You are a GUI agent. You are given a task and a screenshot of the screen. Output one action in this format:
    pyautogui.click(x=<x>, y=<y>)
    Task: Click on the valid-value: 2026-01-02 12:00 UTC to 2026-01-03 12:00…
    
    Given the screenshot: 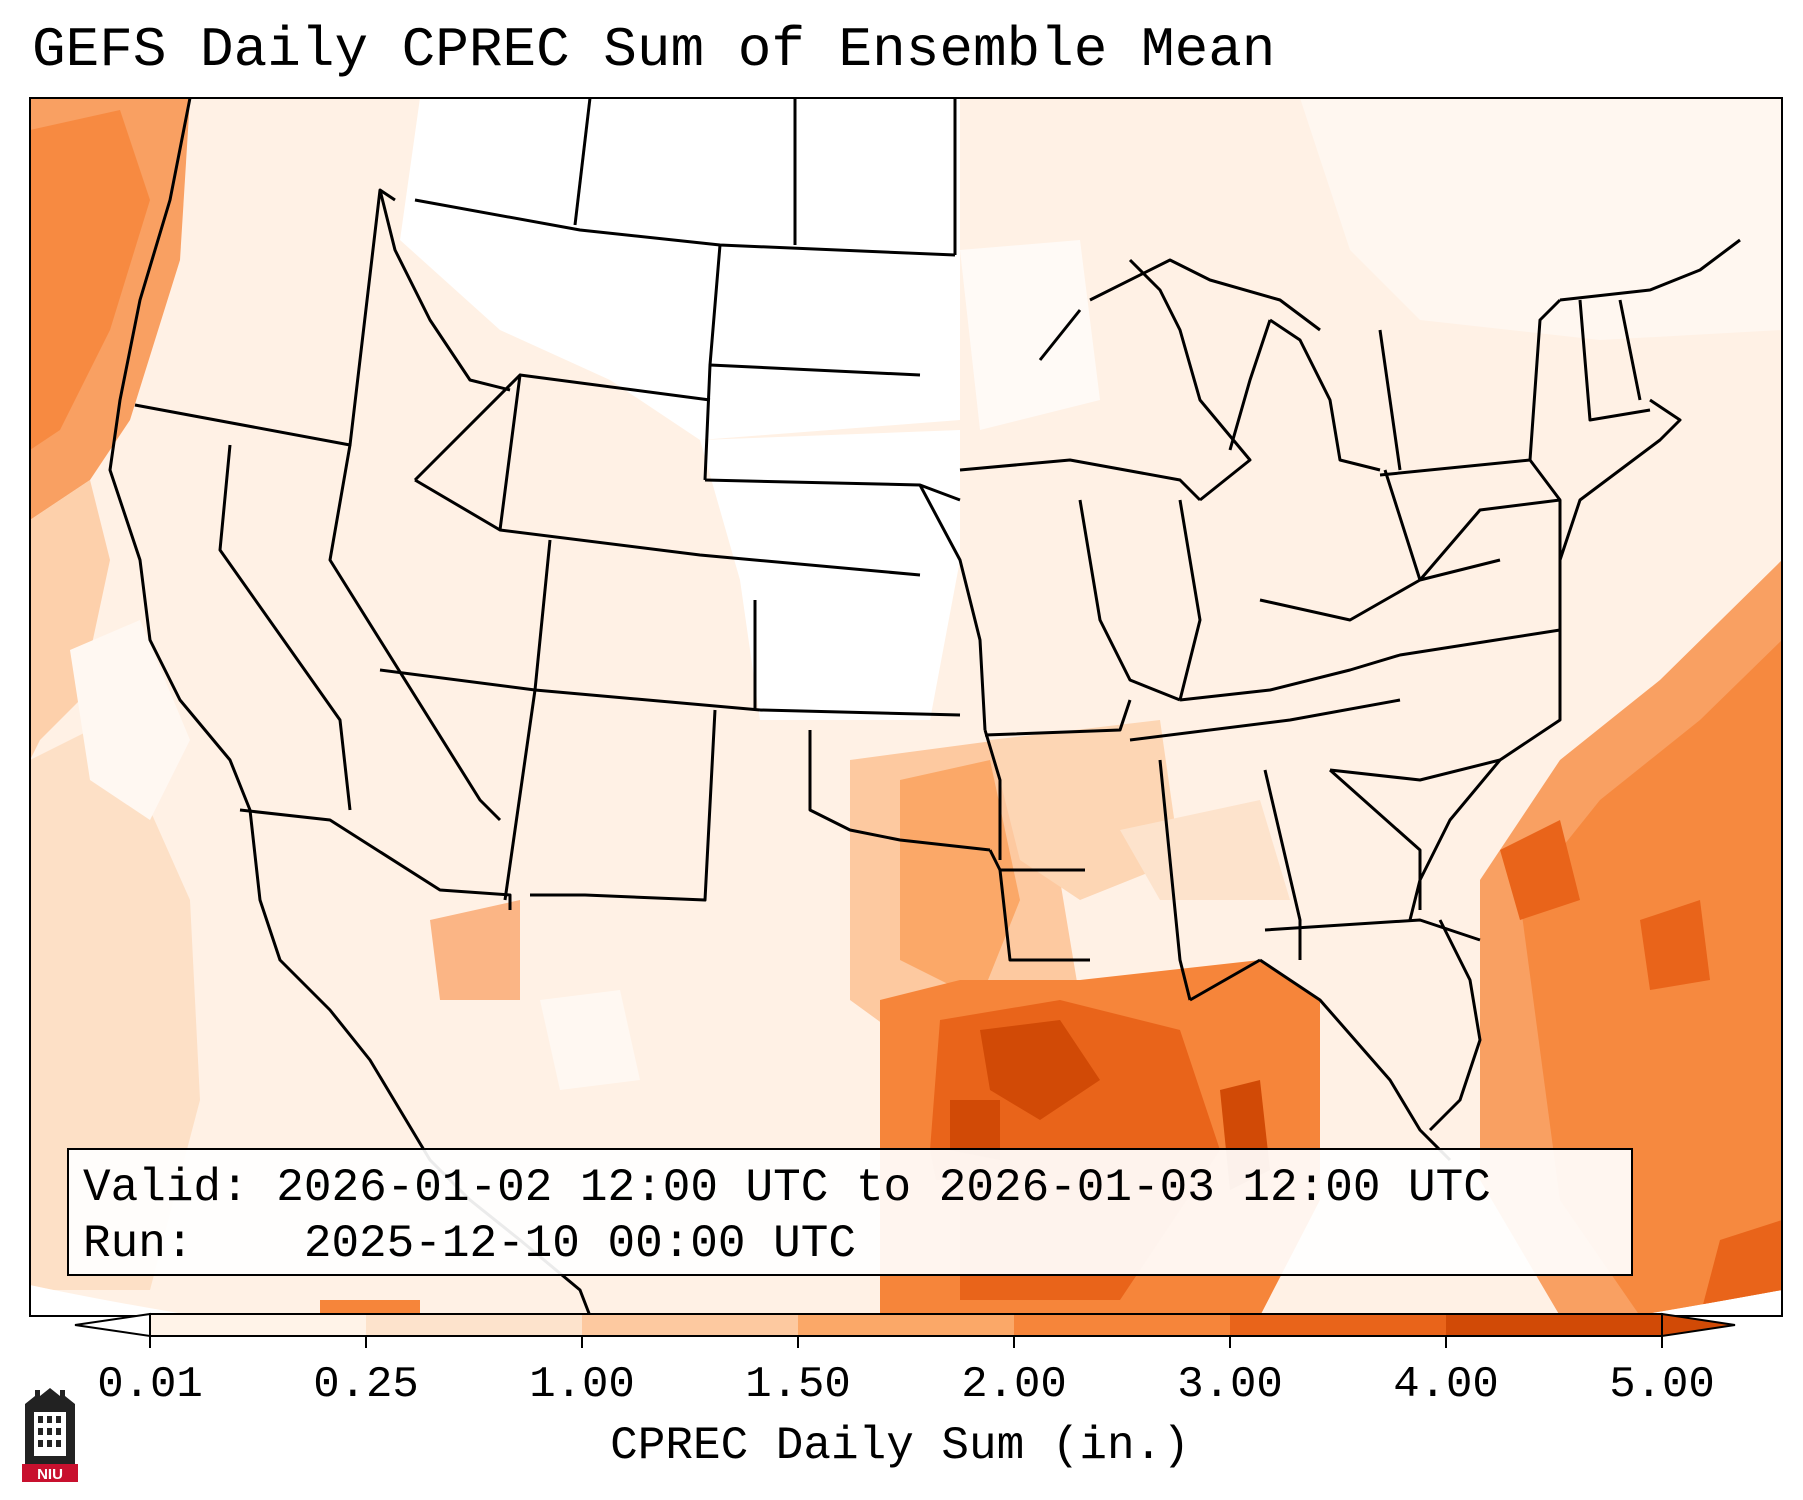 What is the action you would take?
    pyautogui.click(x=883, y=1188)
    